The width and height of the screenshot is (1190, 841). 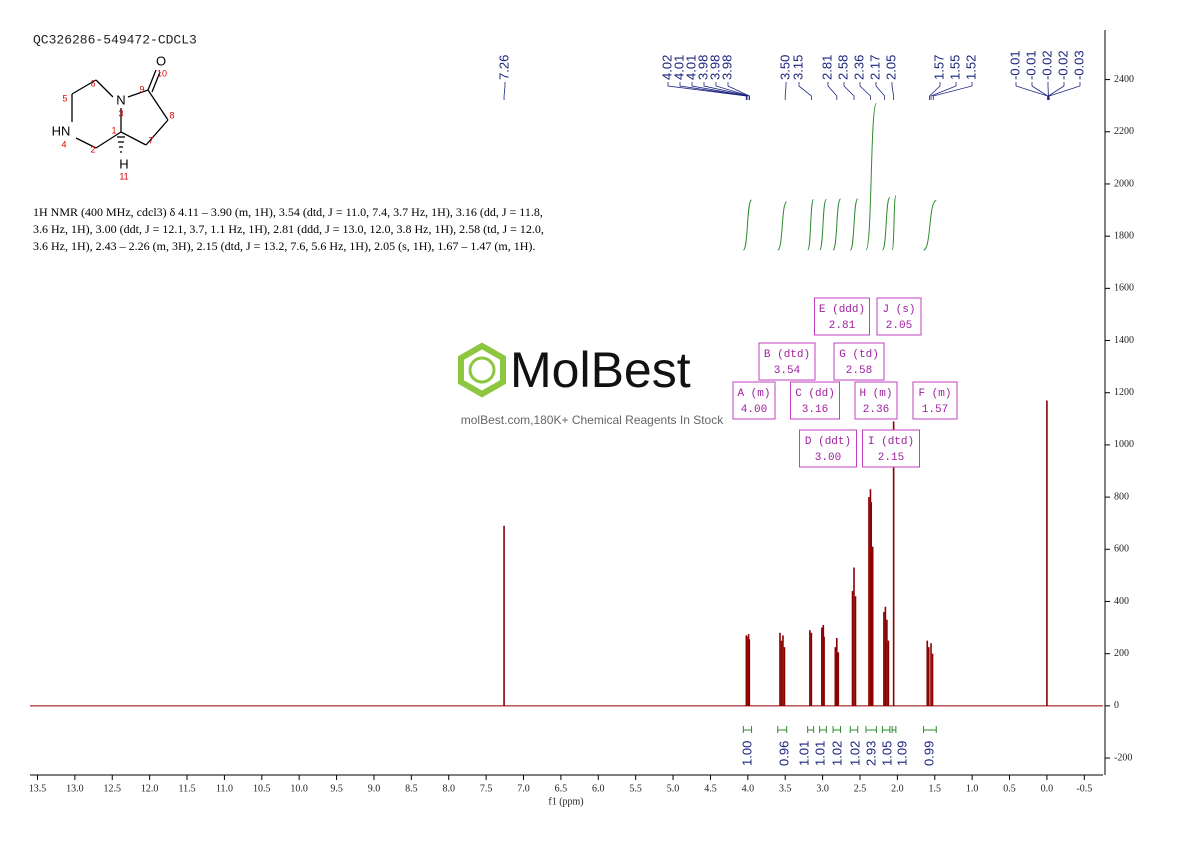 I want to click on peak-label: 2.36, so click(x=858, y=67).